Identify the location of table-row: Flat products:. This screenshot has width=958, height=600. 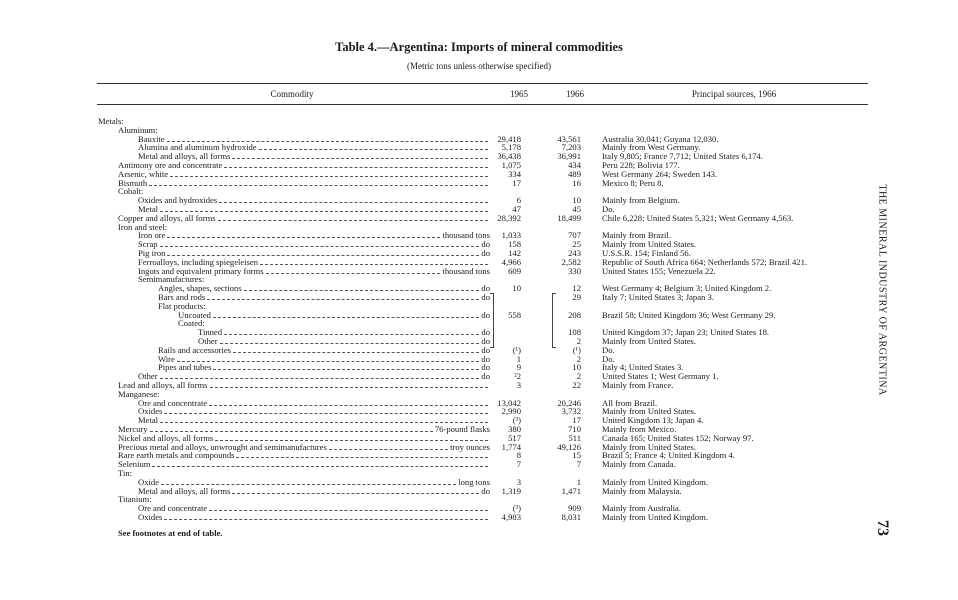
(479, 305).